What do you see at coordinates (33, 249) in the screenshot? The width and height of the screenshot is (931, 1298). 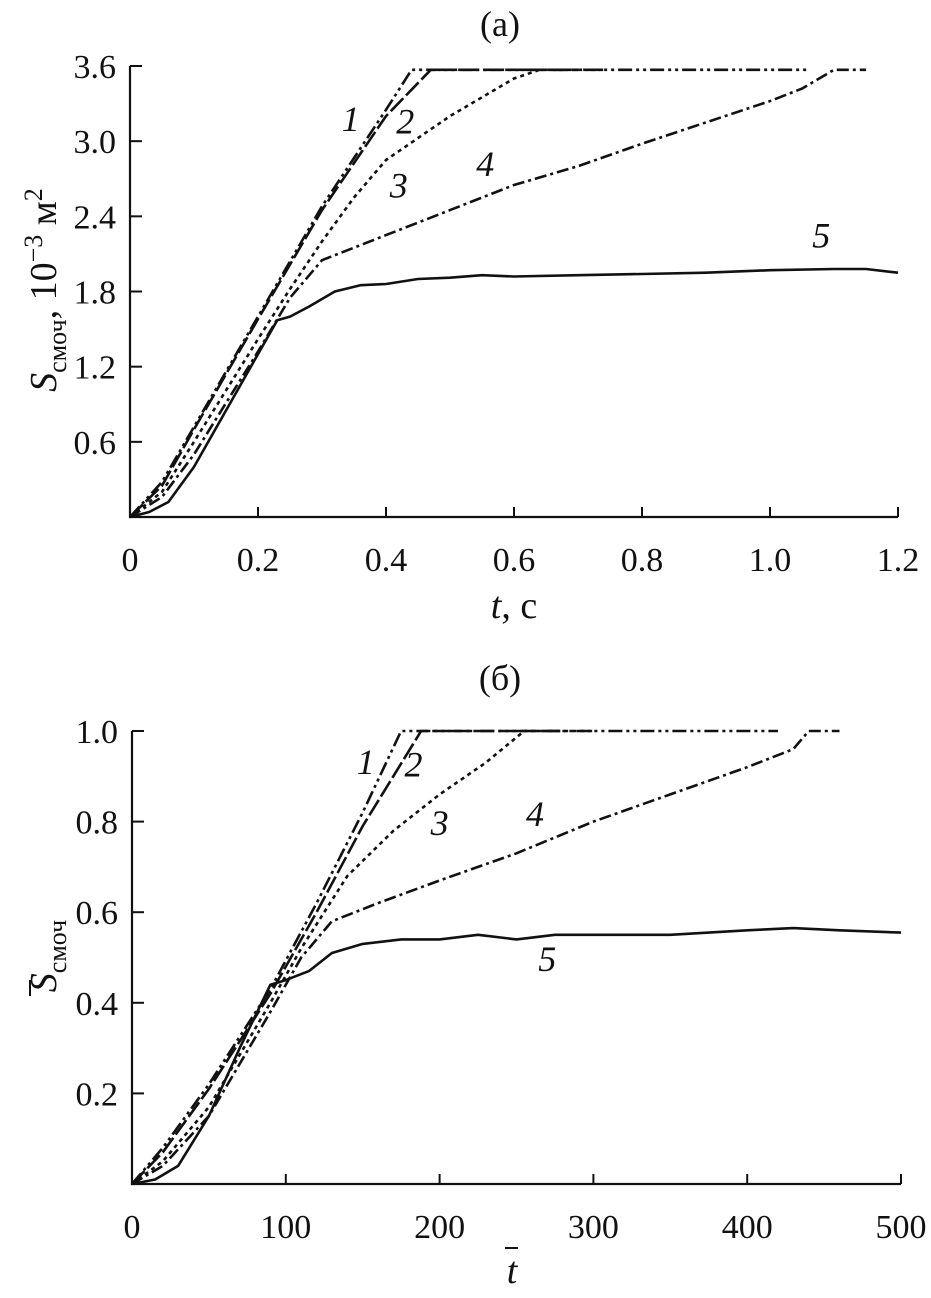 I see `panel-a-y-exp: −3` at bounding box center [33, 249].